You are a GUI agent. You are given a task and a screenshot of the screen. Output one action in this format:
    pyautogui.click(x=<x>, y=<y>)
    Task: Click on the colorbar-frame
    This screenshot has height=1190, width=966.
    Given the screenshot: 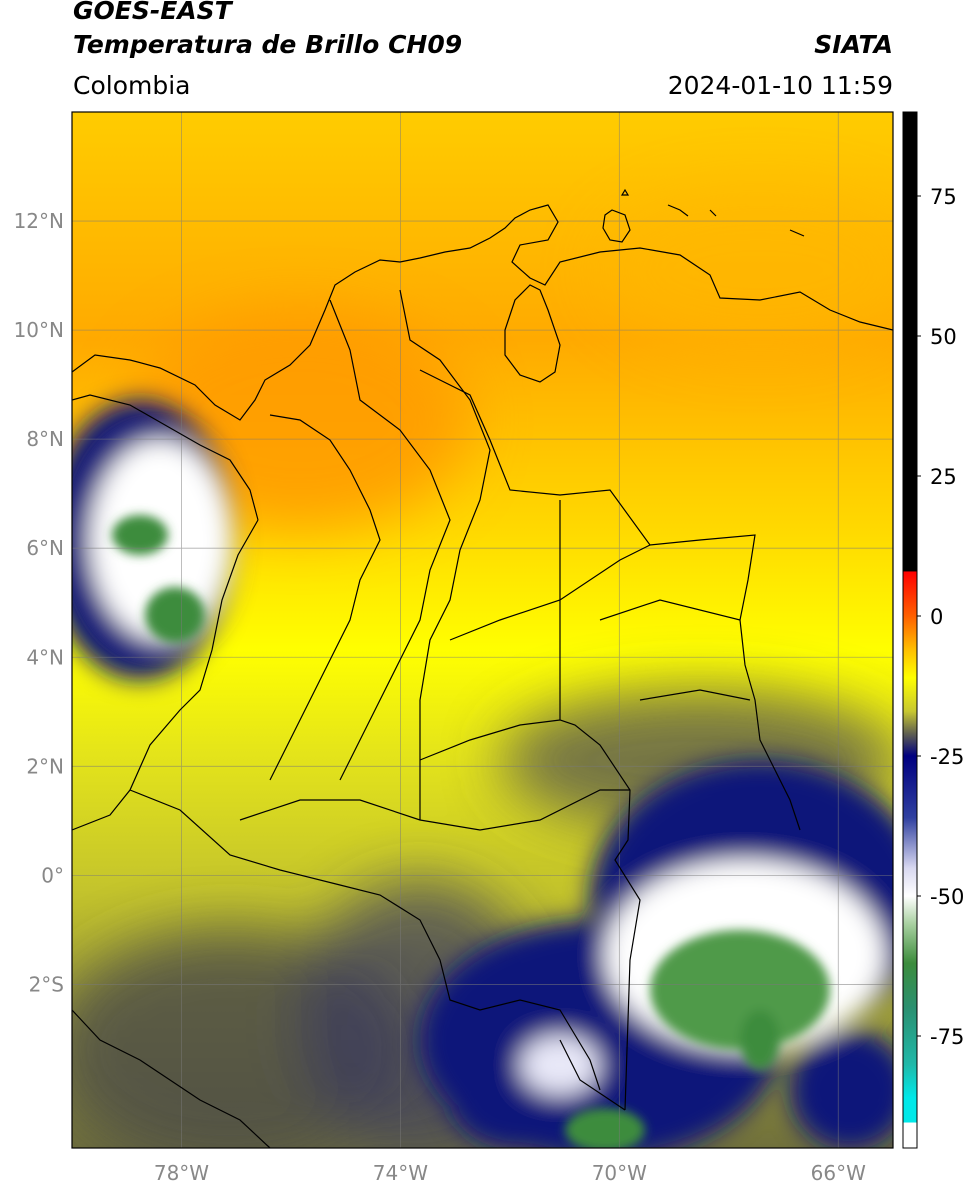 What is the action you would take?
    pyautogui.click(x=910, y=630)
    